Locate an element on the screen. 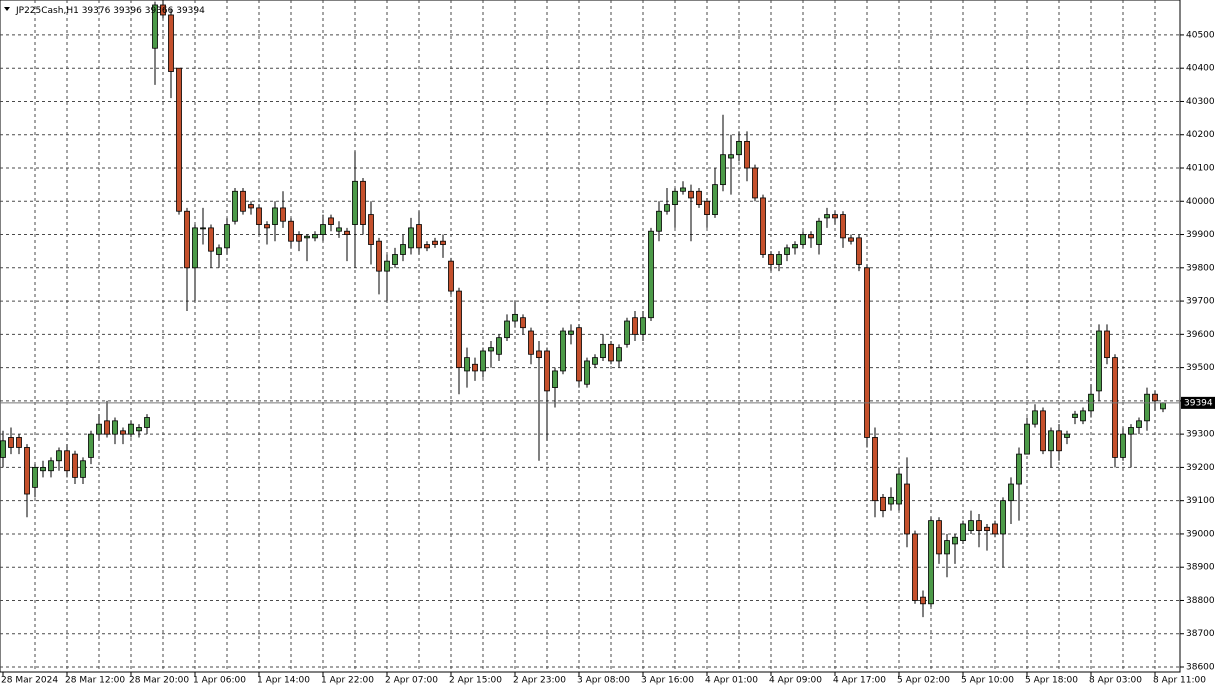 The image size is (1216, 686). y-tick-label: 39000 is located at coordinates (1200, 534).